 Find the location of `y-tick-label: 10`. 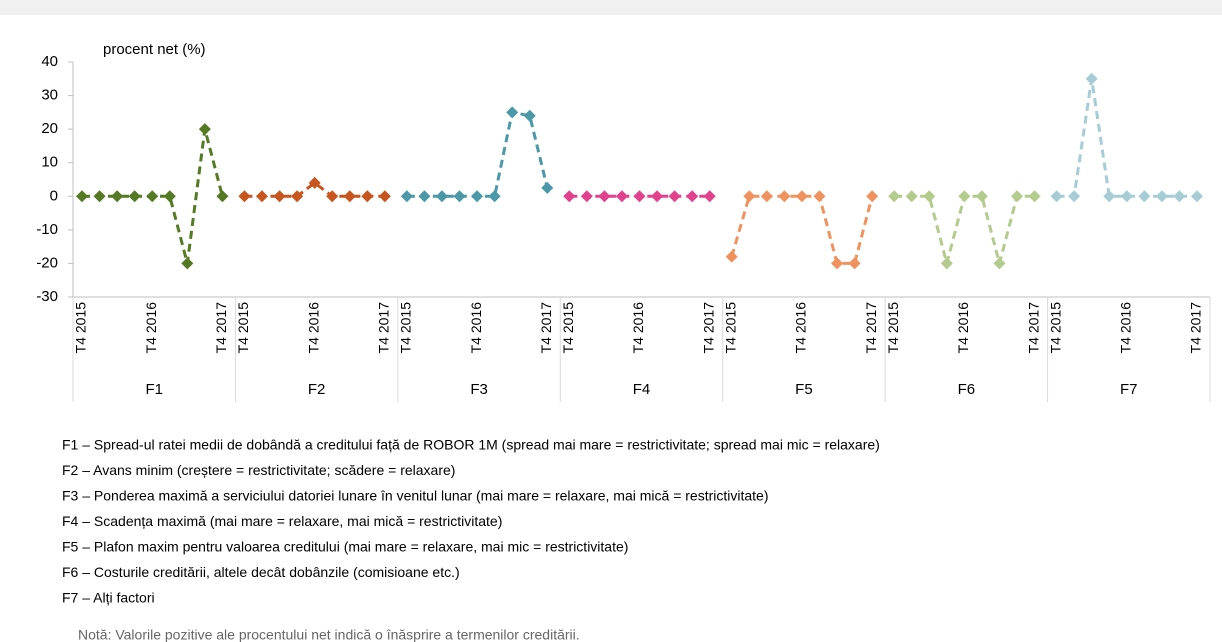

y-tick-label: 10 is located at coordinates (49, 162).